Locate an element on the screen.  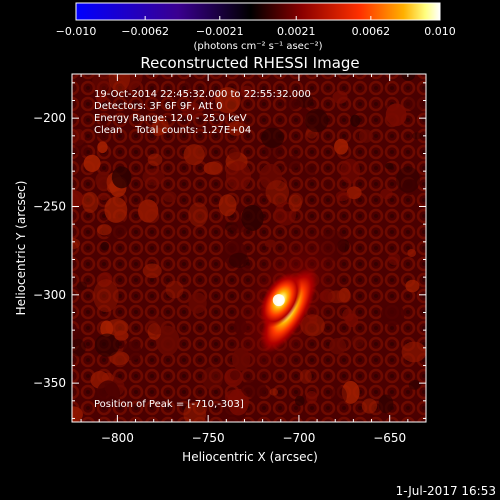
colorbar-gradient is located at coordinates (258, 11).